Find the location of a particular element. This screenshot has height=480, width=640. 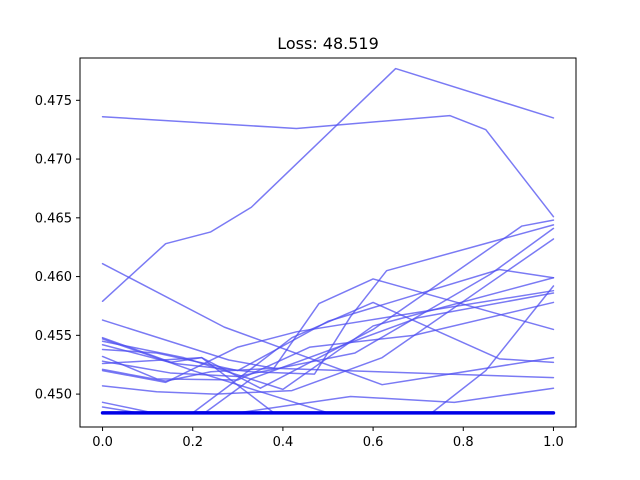

y-tick-label: 0.475 is located at coordinates (53, 101).